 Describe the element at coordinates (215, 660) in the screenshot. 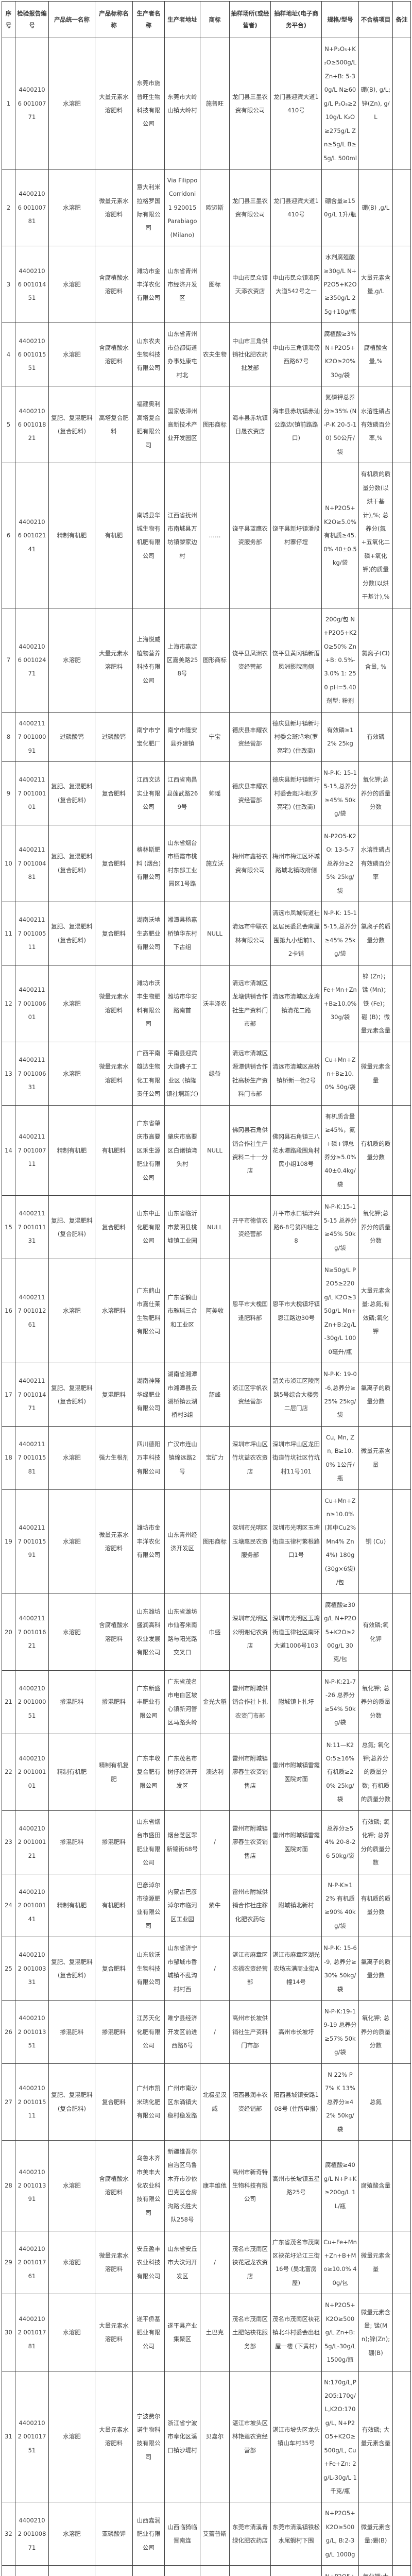

I see `cell-brand: 图形商标` at that location.